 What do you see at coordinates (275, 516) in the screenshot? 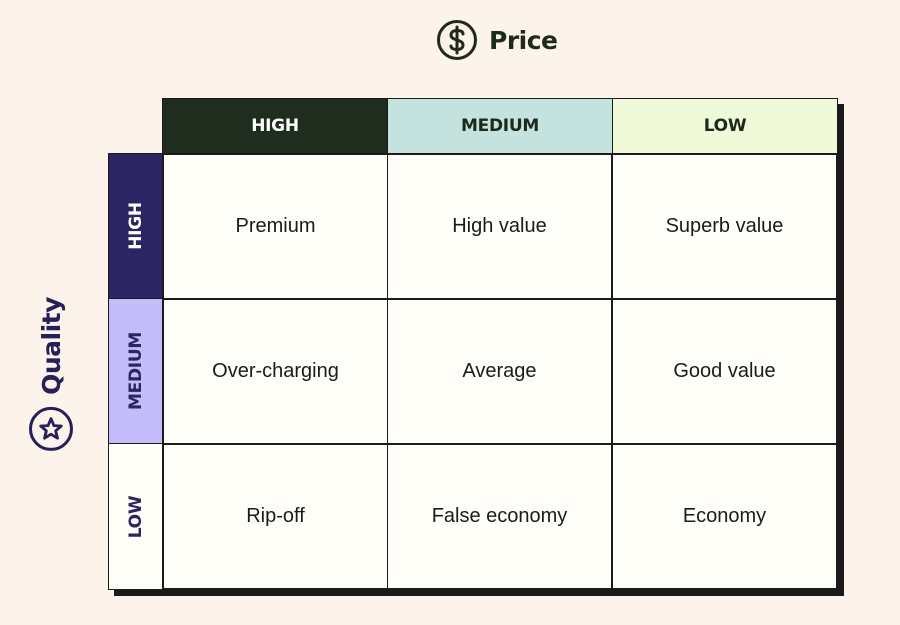
I see `cell-rip-off: Rip-off` at bounding box center [275, 516].